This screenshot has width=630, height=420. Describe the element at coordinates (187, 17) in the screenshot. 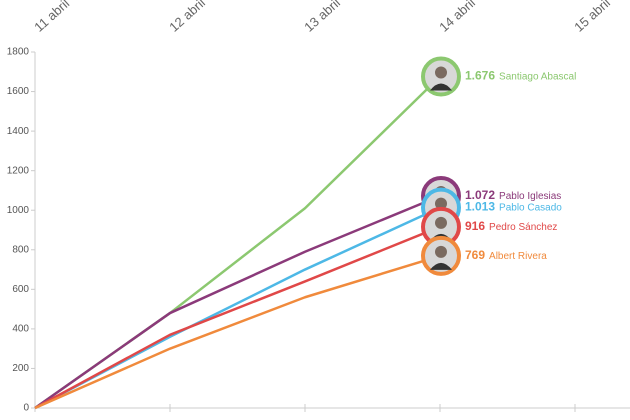

I see `x-tick-label: 12 abril` at that location.